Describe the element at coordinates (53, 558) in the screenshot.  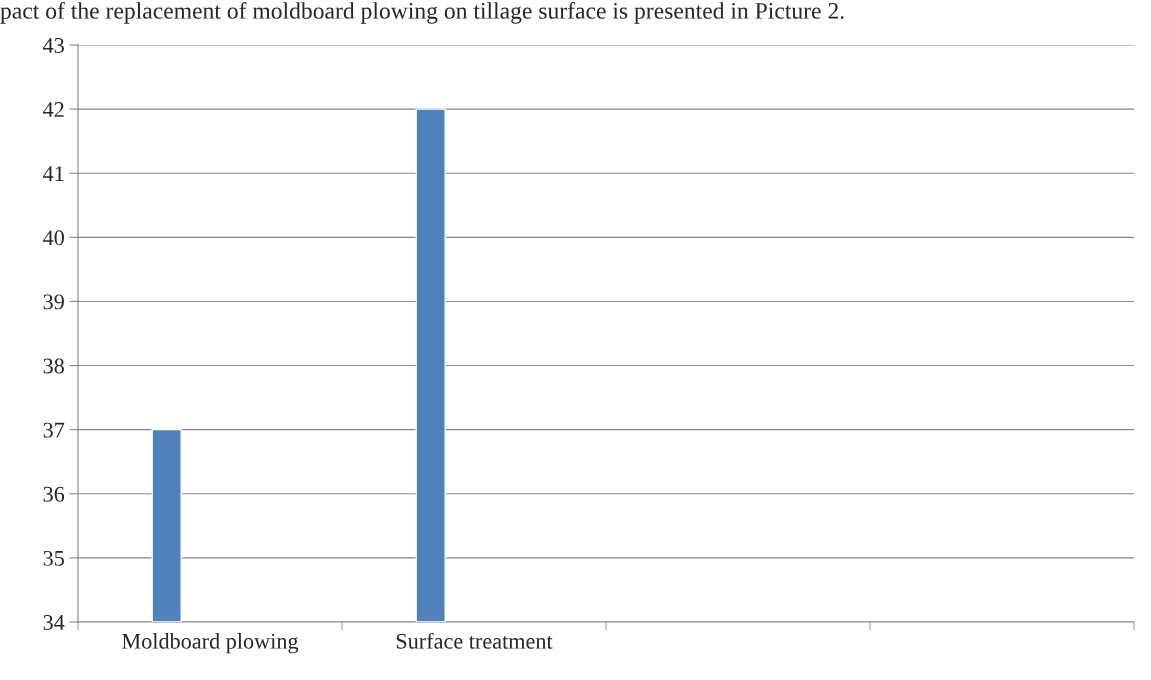
I see `y-tick-label: 35` at that location.